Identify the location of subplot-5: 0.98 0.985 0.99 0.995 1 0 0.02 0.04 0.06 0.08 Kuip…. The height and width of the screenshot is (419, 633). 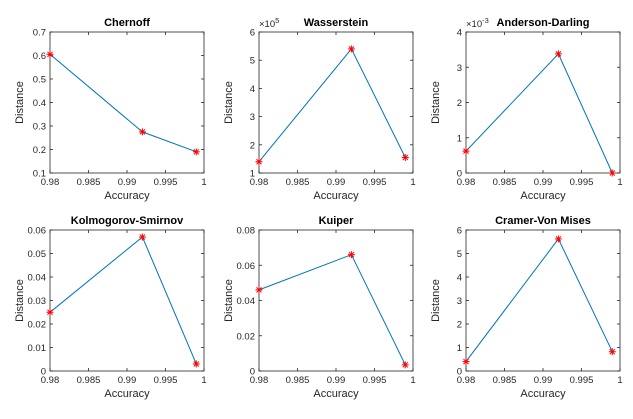
(319, 307).